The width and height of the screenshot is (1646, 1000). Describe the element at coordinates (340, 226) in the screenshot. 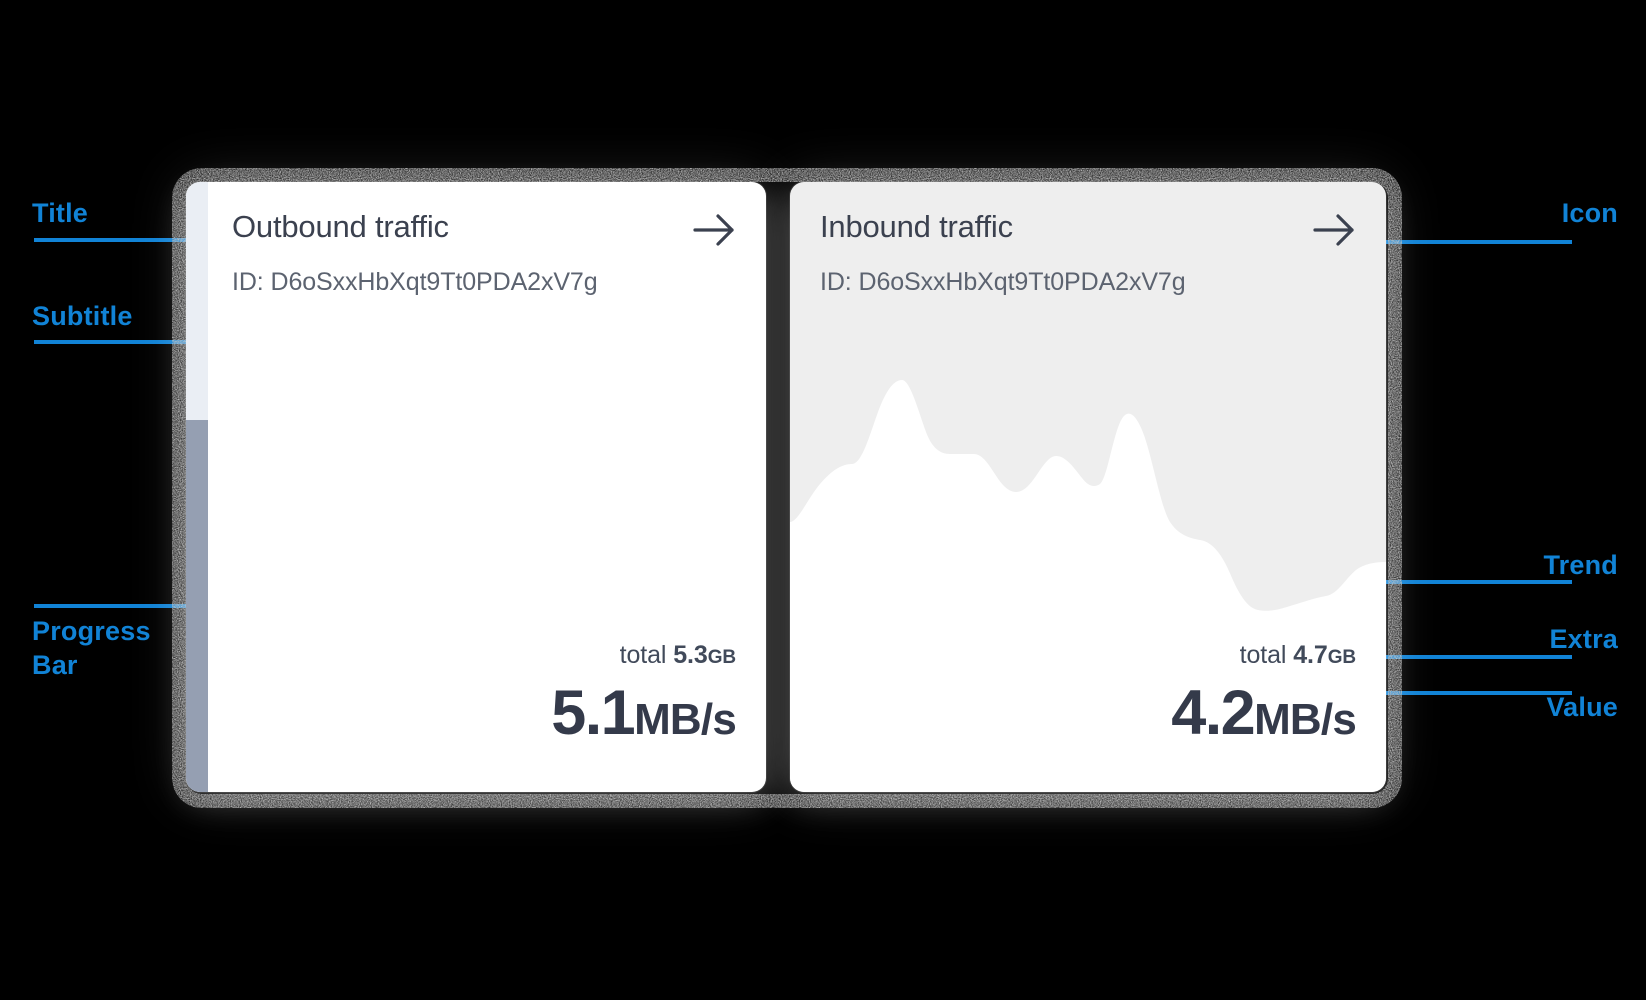

I see `card-title: Outbound traffic` at that location.